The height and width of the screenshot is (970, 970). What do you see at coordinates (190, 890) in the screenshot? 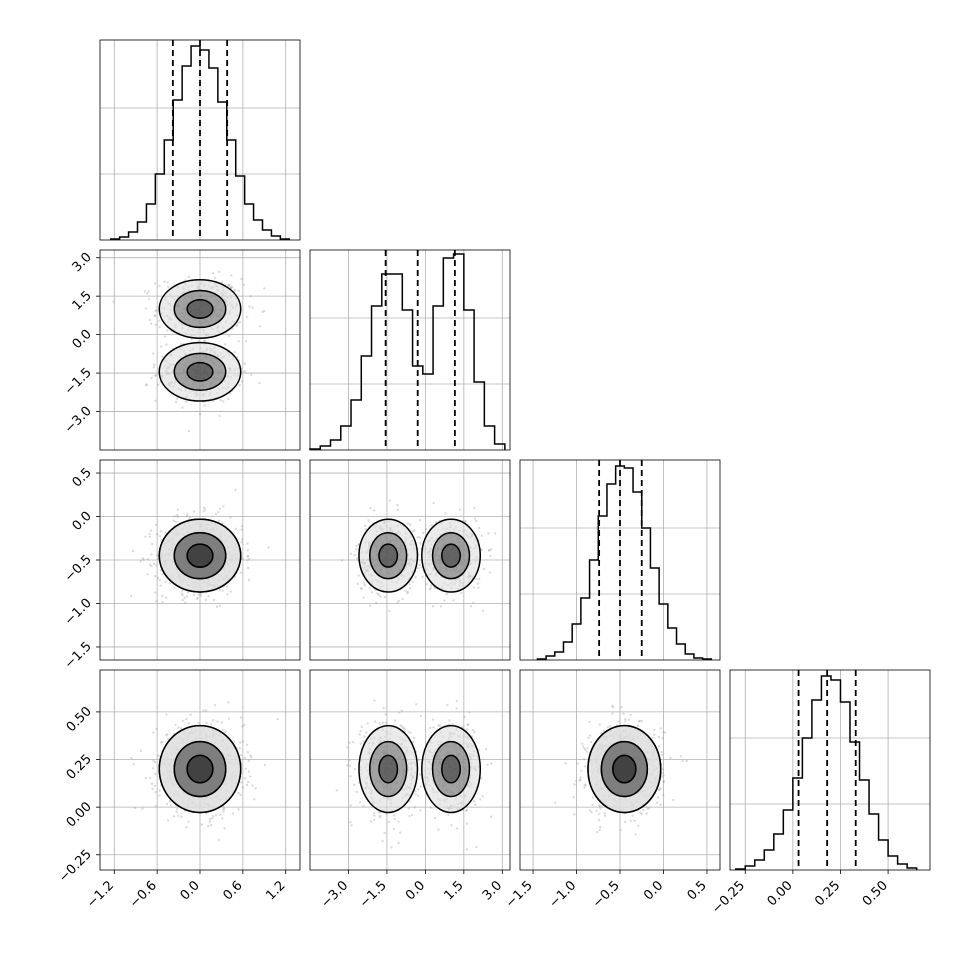
I see `x-tick-label: 0.0` at bounding box center [190, 890].